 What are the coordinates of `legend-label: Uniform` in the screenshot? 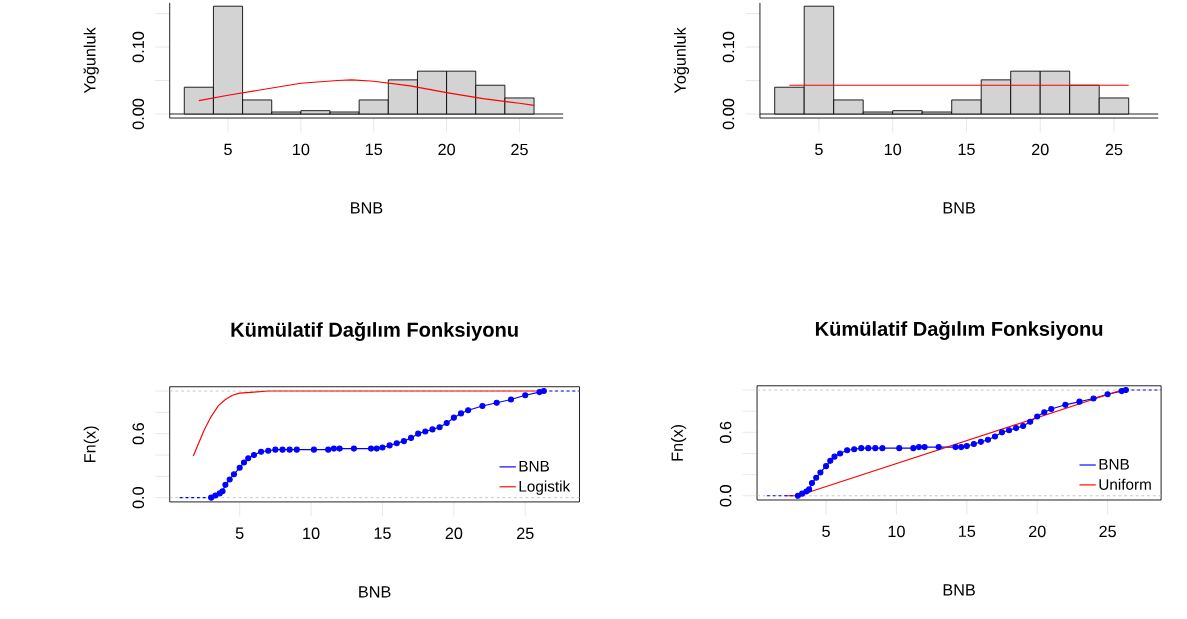 It's located at (1125, 484).